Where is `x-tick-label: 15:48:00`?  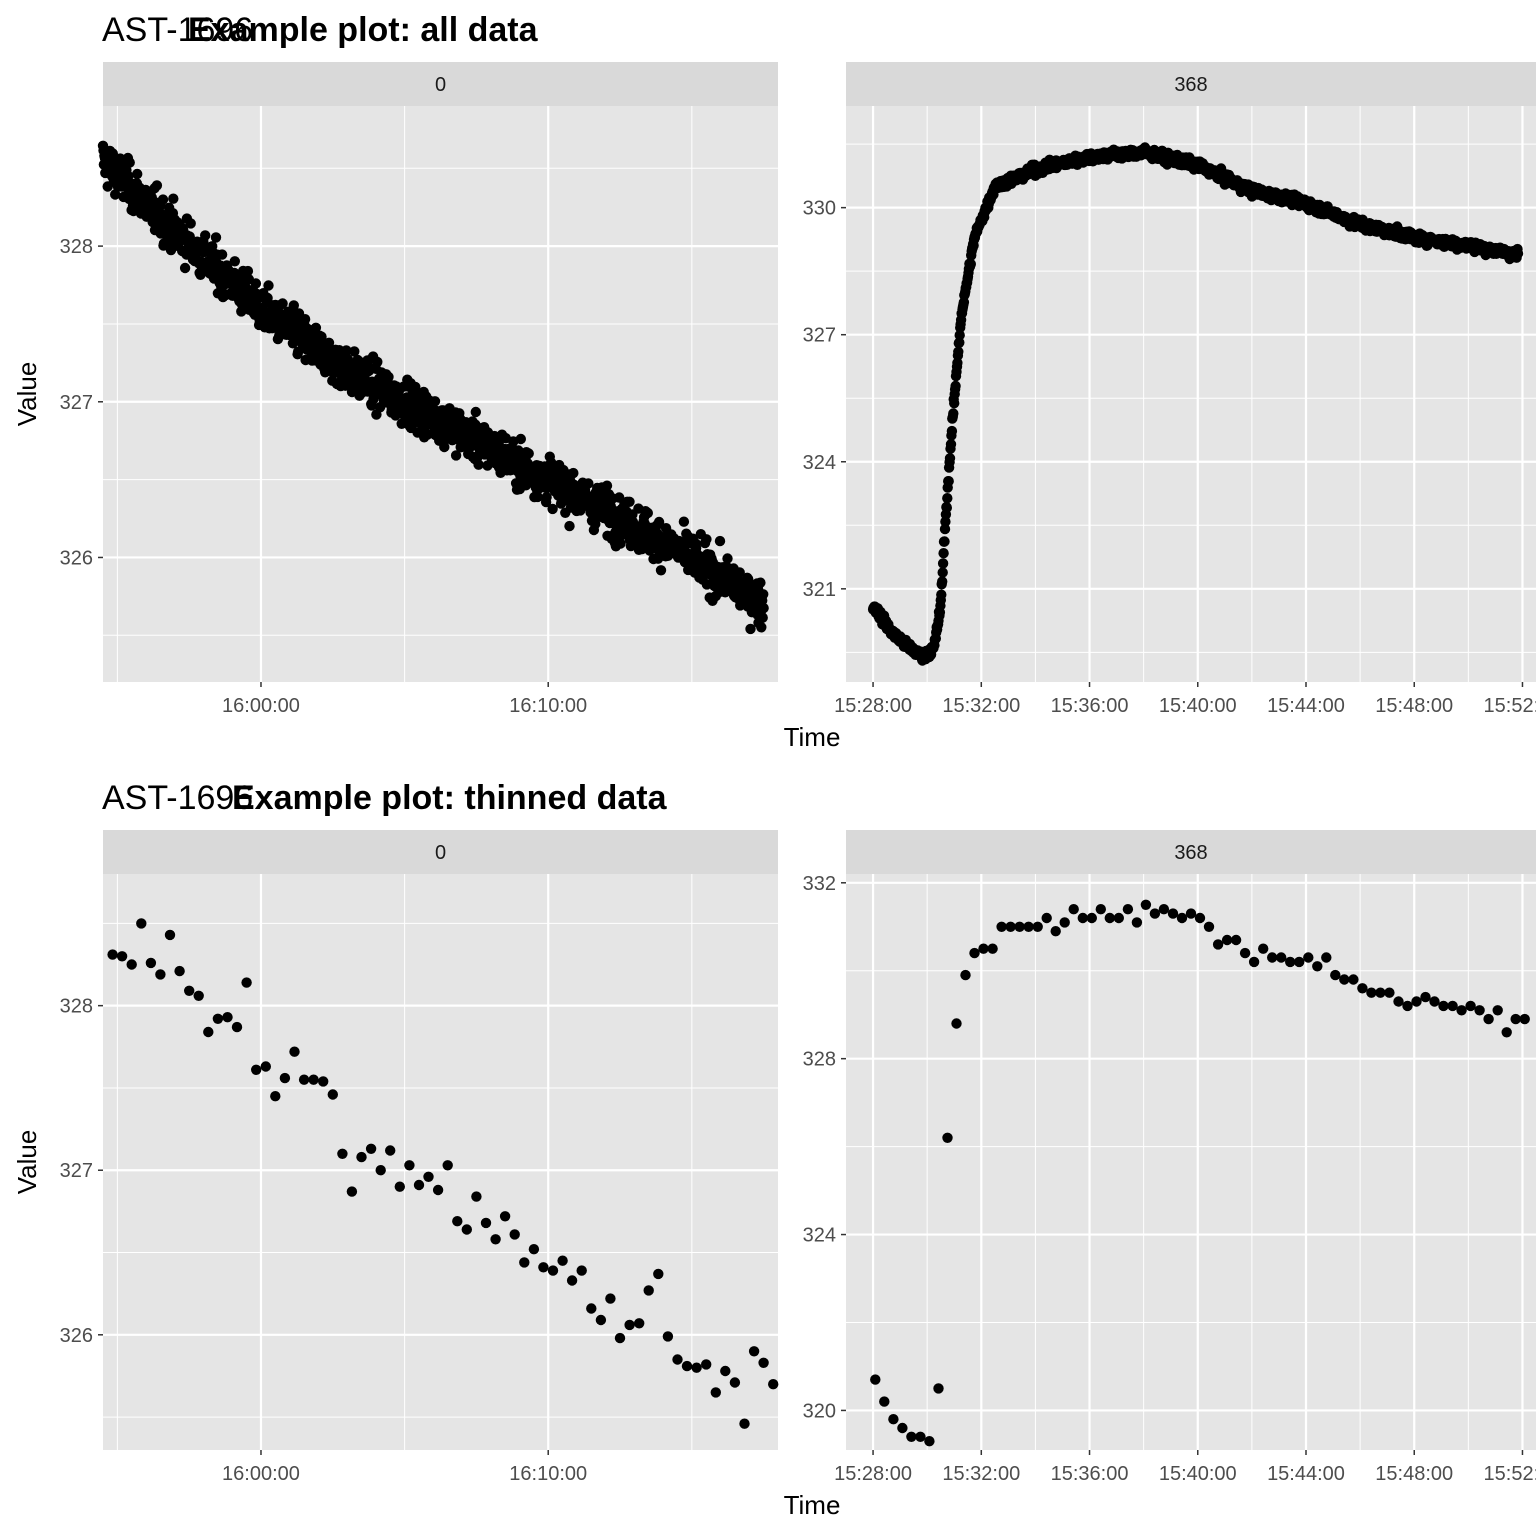 x-tick-label: 15:48:00 is located at coordinates (1414, 1474).